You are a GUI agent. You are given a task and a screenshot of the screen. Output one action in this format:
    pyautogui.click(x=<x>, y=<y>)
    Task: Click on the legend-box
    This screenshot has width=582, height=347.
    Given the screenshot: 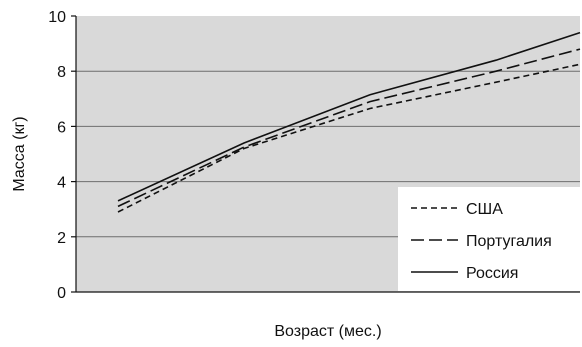 What is the action you would take?
    pyautogui.click(x=489, y=239)
    